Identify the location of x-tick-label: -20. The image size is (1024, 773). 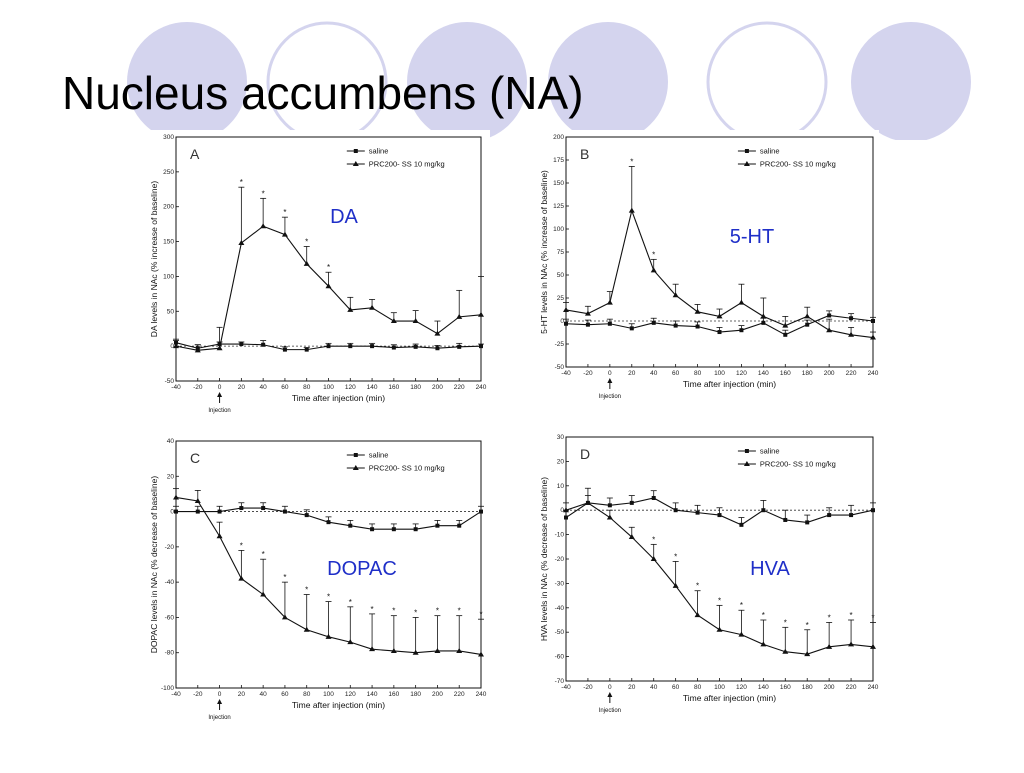
(588, 687).